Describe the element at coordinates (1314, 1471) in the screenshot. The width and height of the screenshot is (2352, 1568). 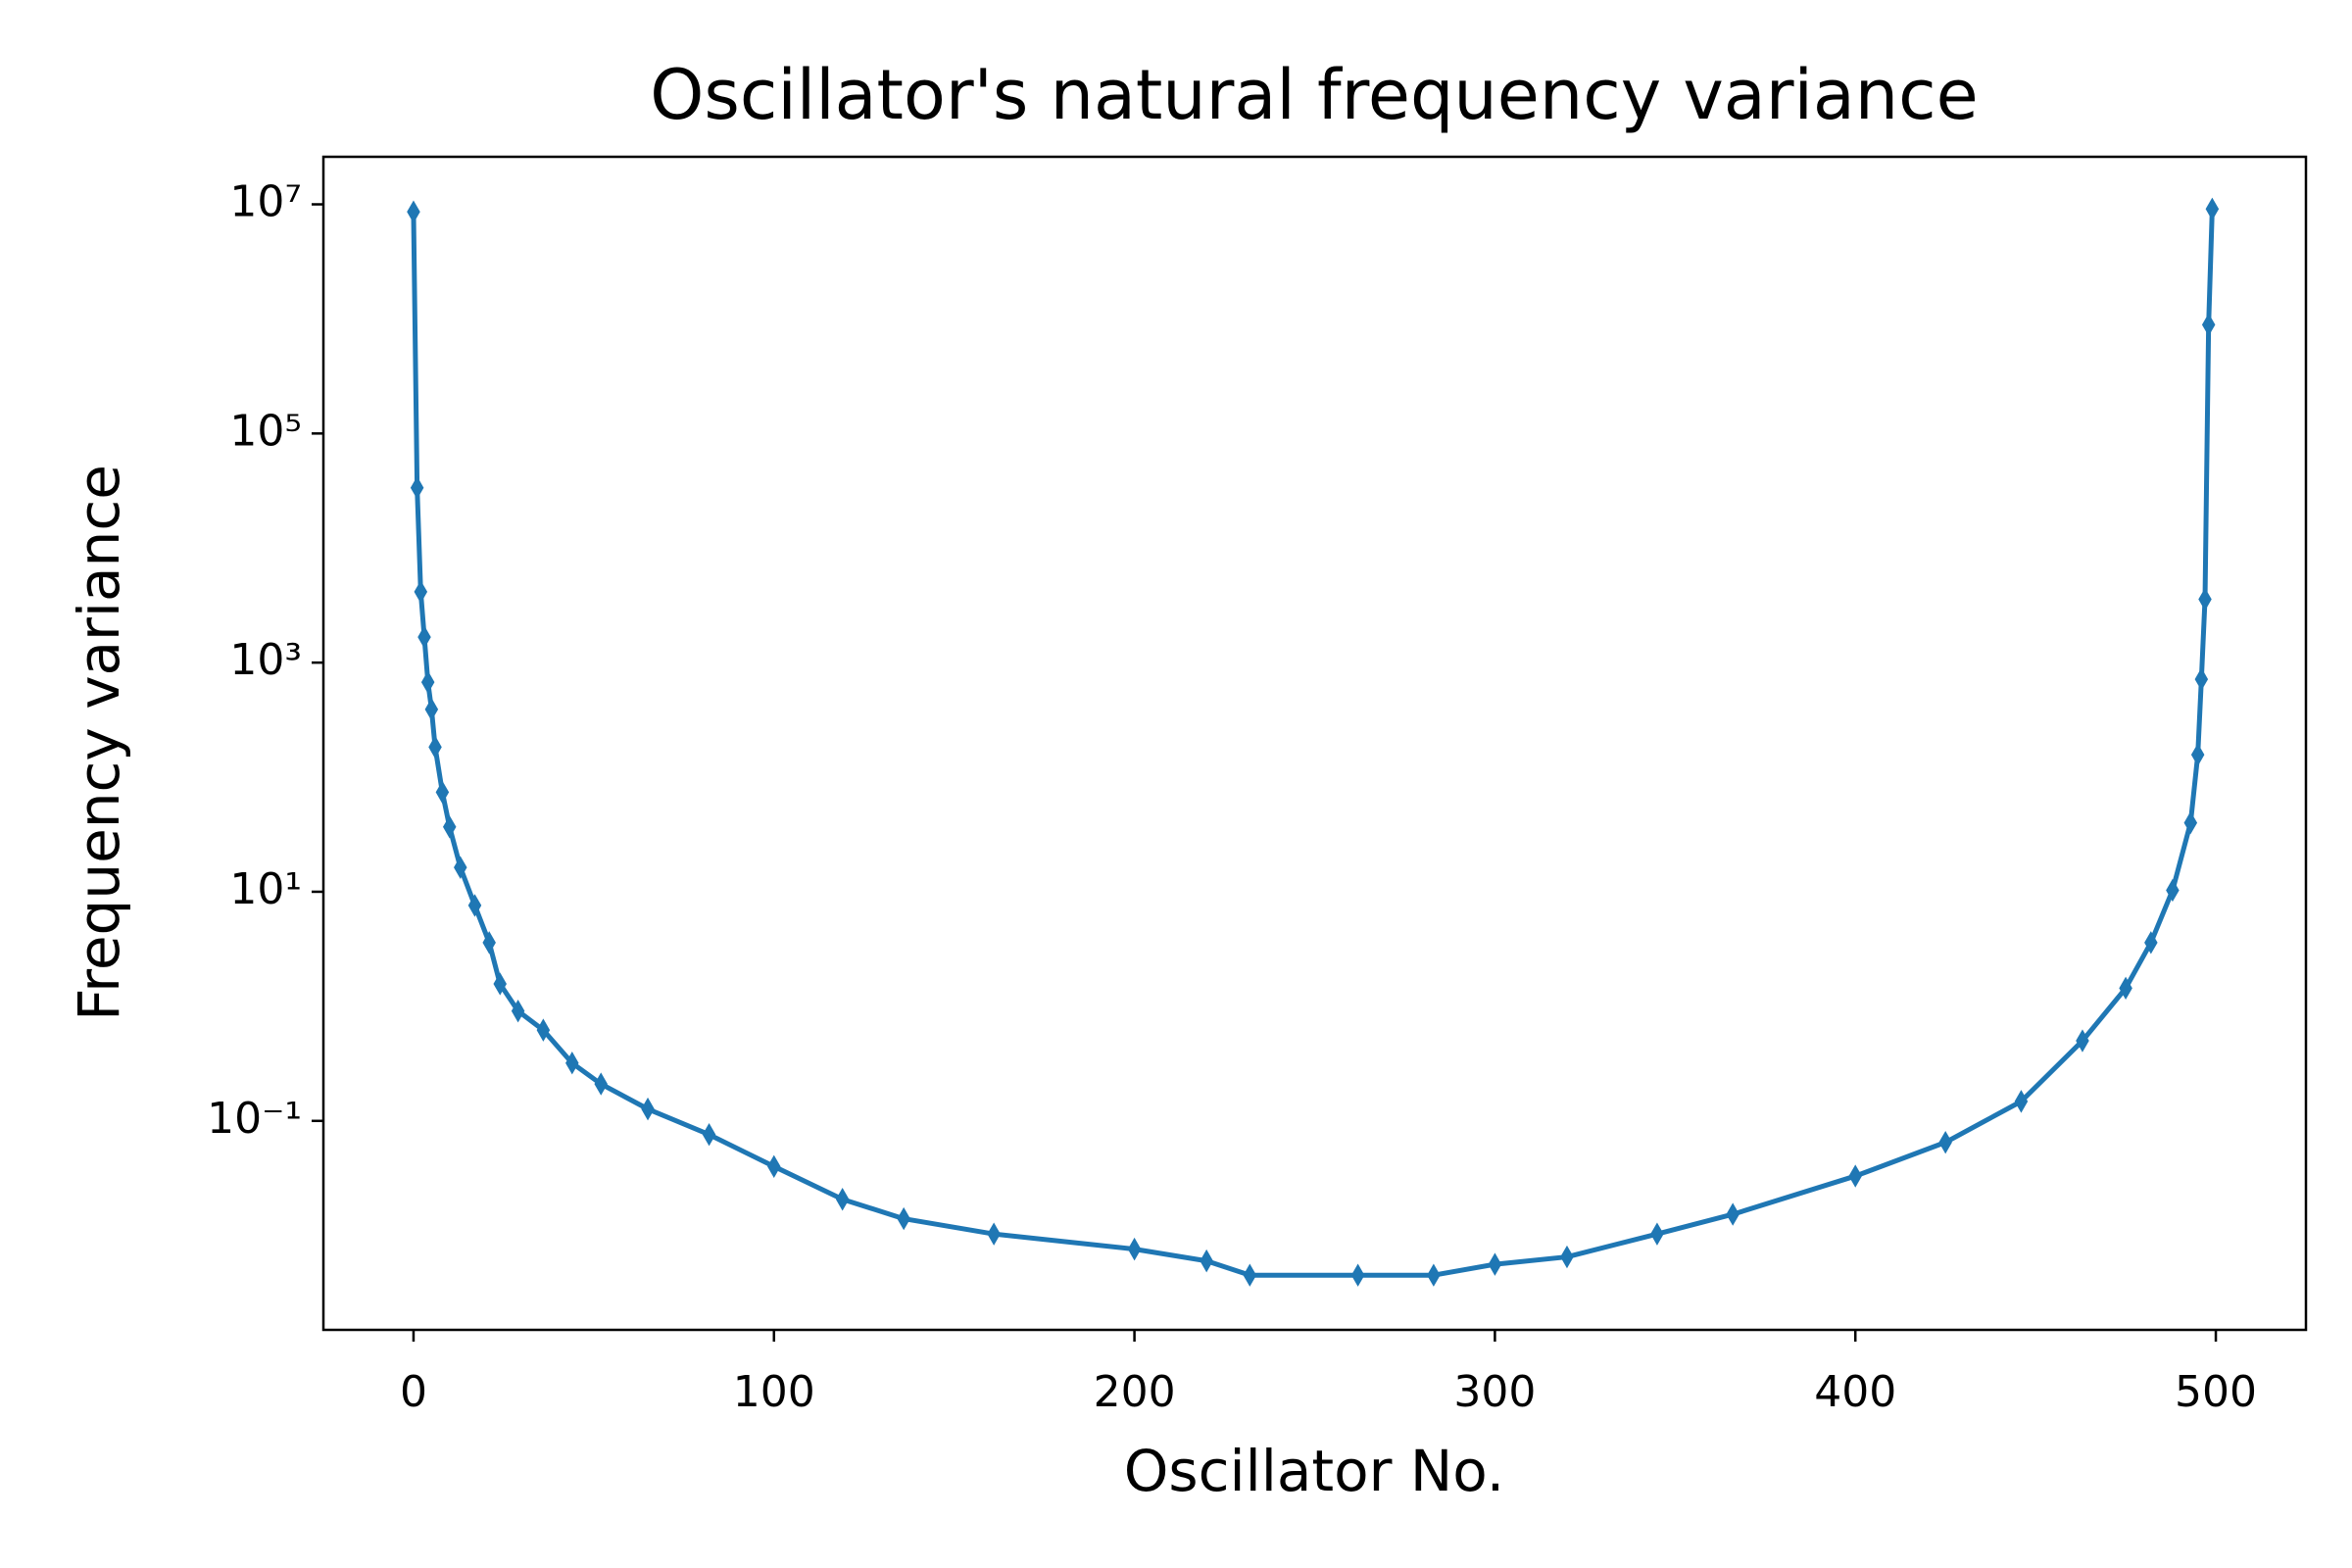
I see `x-axis-label: Oscillator No.` at that location.